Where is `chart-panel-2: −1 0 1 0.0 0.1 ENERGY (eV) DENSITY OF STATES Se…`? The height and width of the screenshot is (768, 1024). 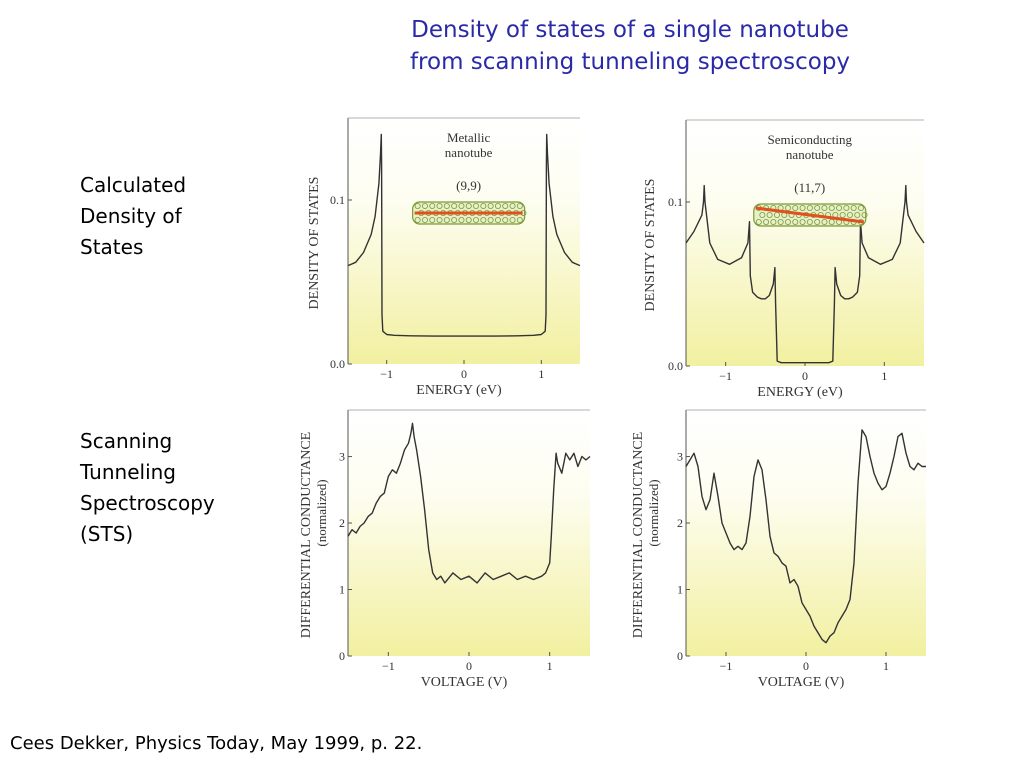
chart-panel-2: −1 0 1 0.0 0.1 ENERGY (eV) DENSITY OF STATES Se… is located at coordinates (784, 259).